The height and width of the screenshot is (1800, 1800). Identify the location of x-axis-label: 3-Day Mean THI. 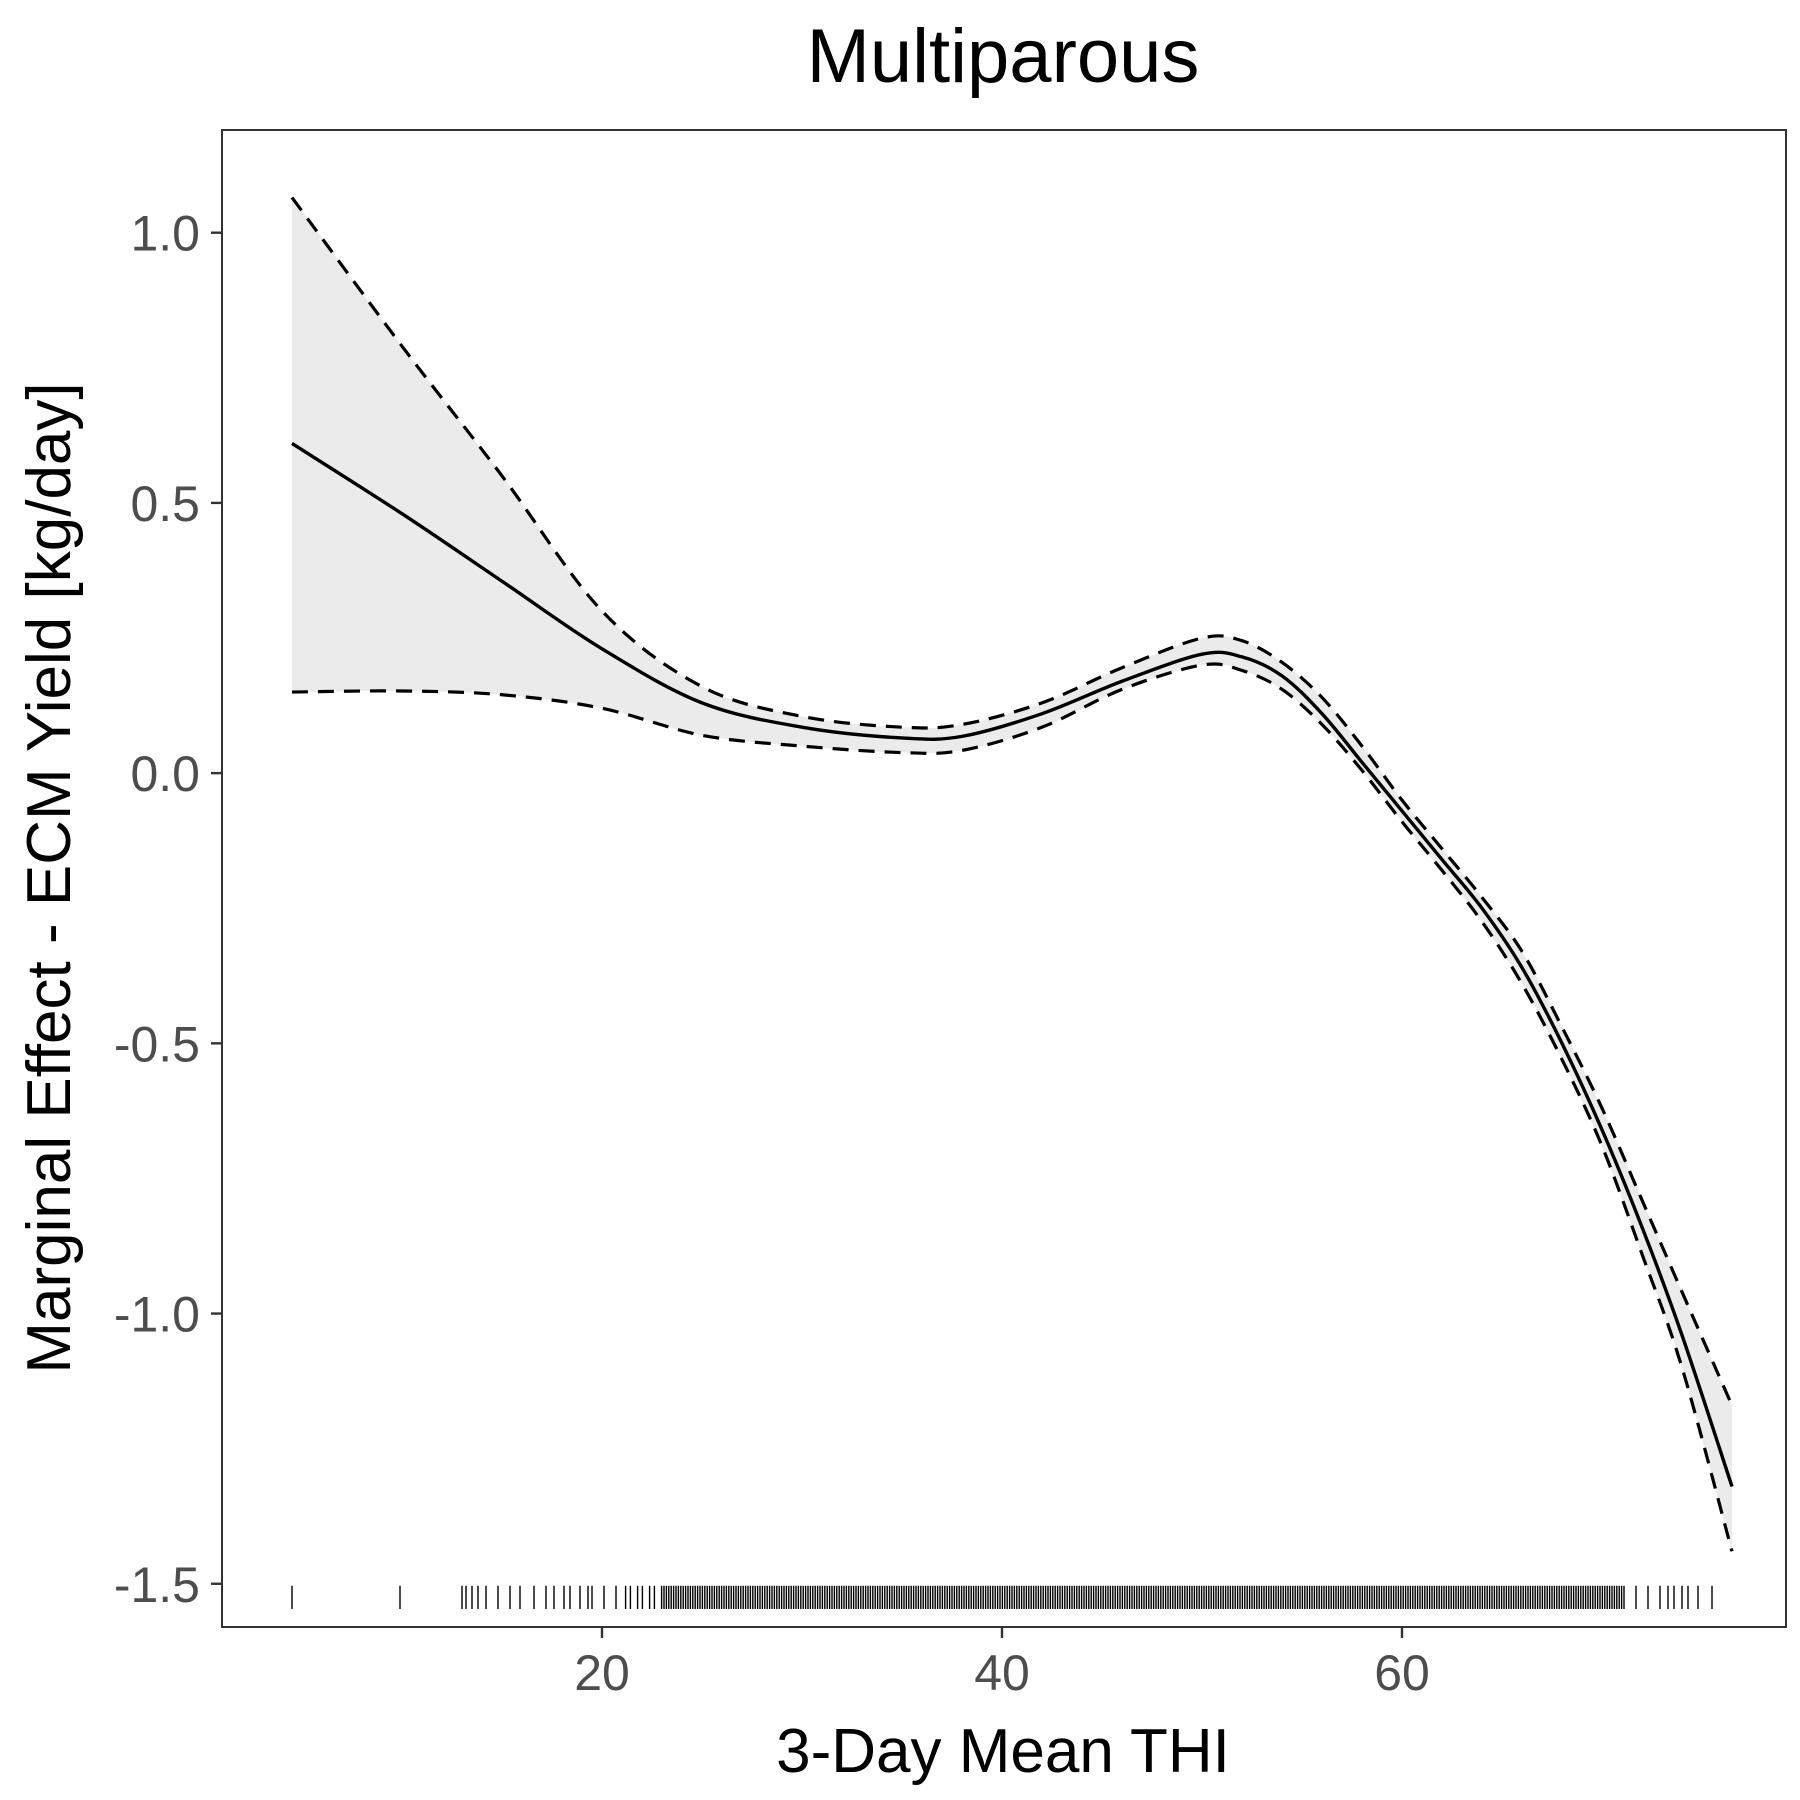
(1003, 1751).